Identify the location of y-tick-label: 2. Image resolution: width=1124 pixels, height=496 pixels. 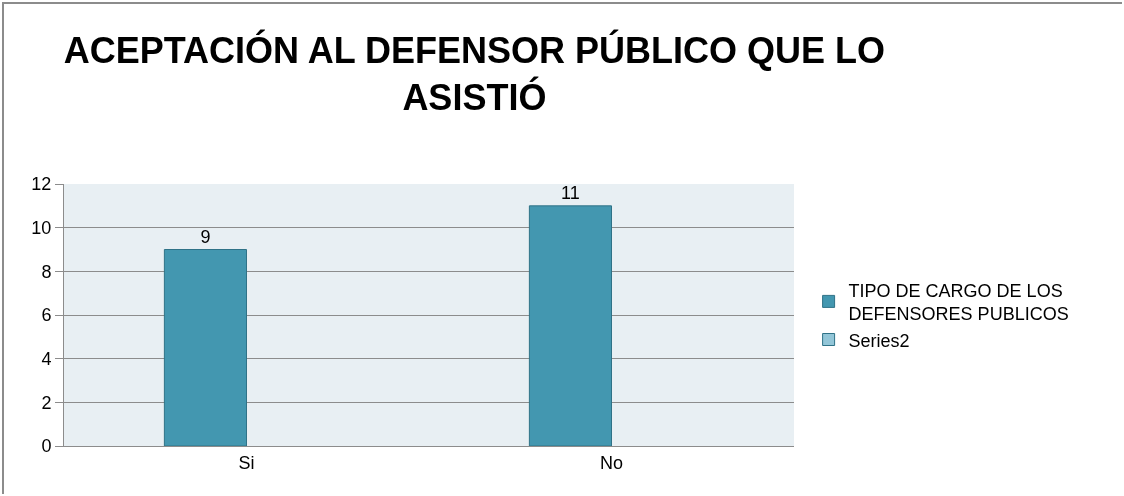
(46, 402).